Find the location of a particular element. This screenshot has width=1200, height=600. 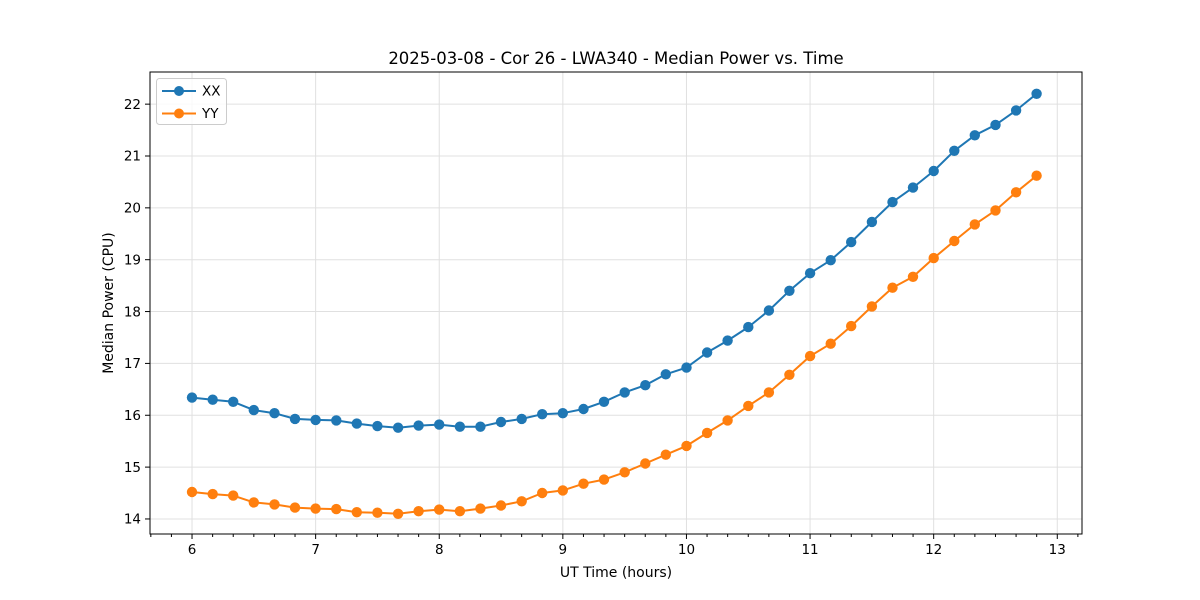

y-tick-label: 19 is located at coordinates (132, 260).